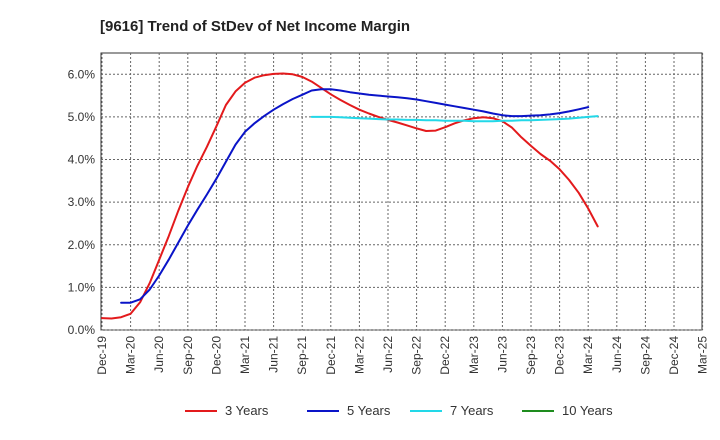 The image size is (720, 440). Describe the element at coordinates (331, 355) in the screenshot. I see `x-tick-label: Dec-21` at that location.